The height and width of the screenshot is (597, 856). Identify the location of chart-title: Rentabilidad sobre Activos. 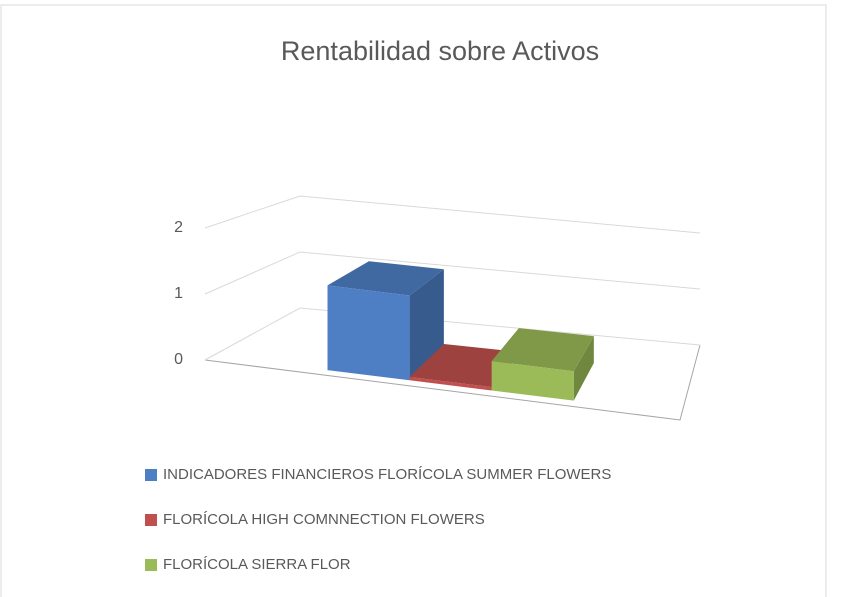
(440, 51).